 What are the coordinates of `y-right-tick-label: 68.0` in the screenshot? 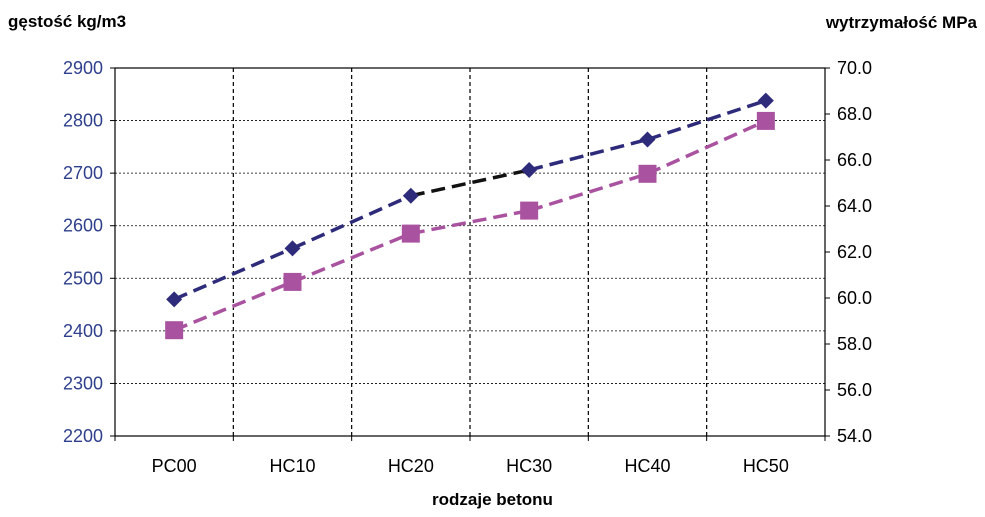 It's located at (854, 114).